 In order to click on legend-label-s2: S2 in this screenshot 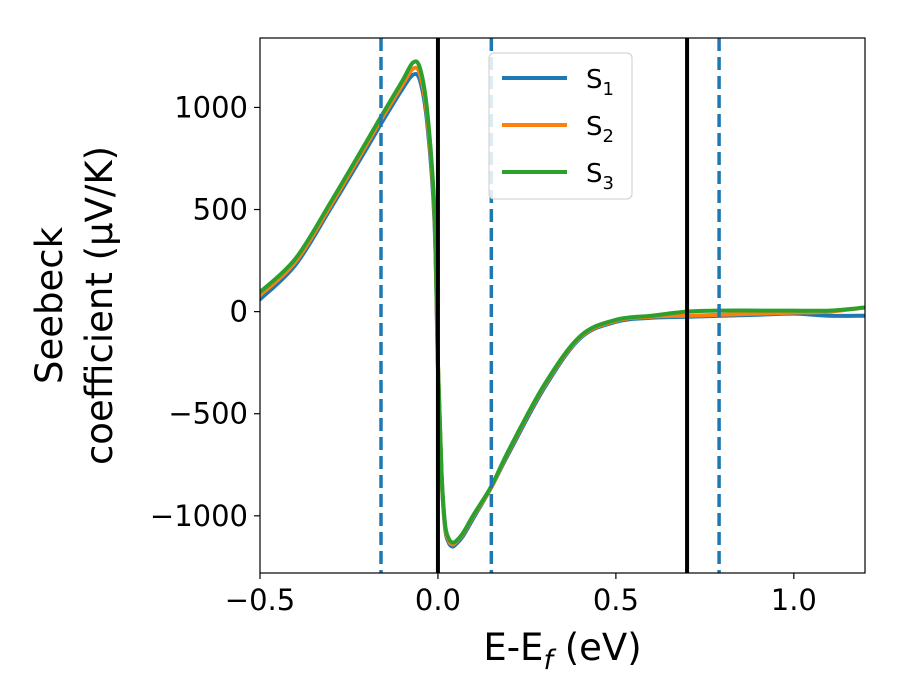, I will do `click(600, 129)`.